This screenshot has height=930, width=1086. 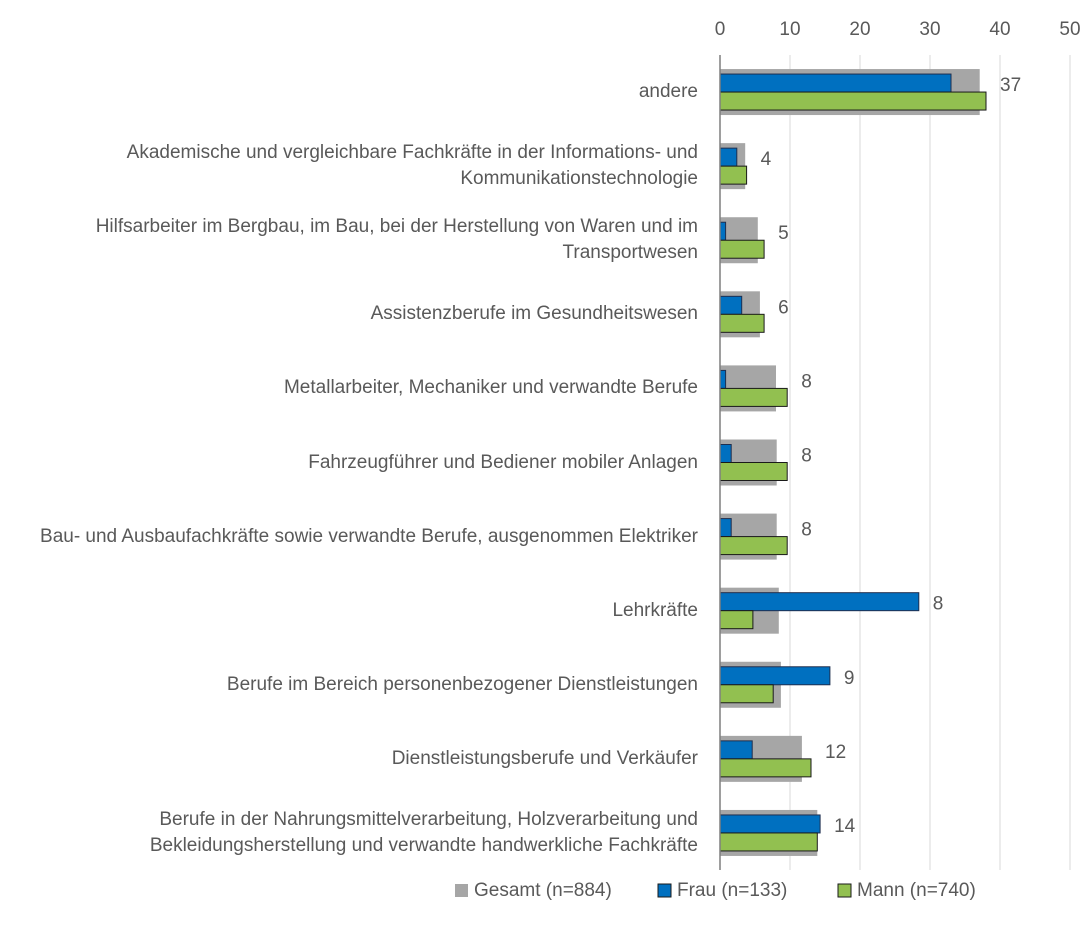 What do you see at coordinates (655, 610) in the screenshot?
I see `y-tick-label: Lehrkräfte` at bounding box center [655, 610].